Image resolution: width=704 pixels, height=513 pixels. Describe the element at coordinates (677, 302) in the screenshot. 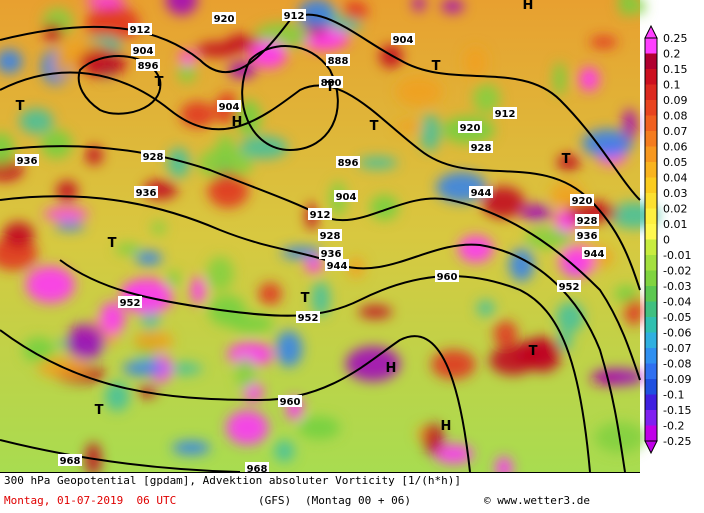

I see `colorbar-label: -0.04` at that location.